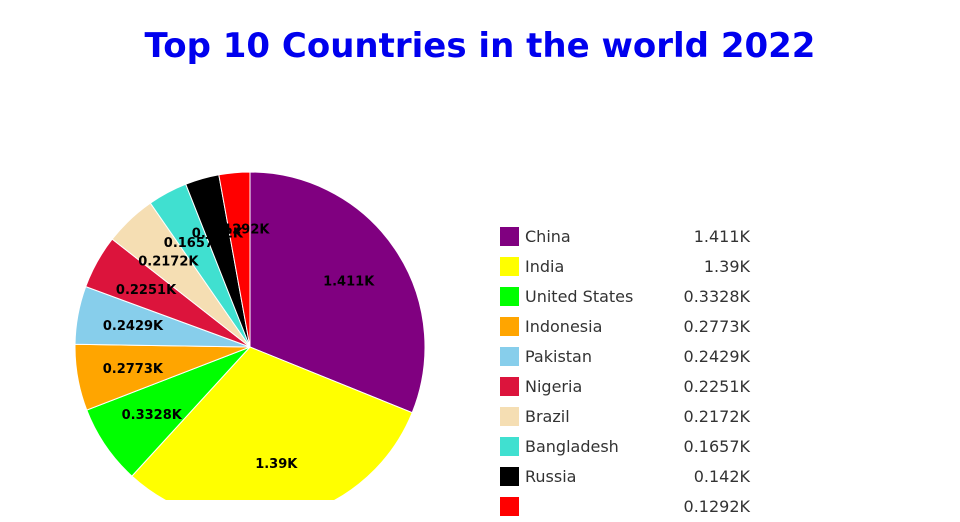 The image size is (960, 522). I want to click on legend-item: Indonesia 0.2773K, so click(630, 327).